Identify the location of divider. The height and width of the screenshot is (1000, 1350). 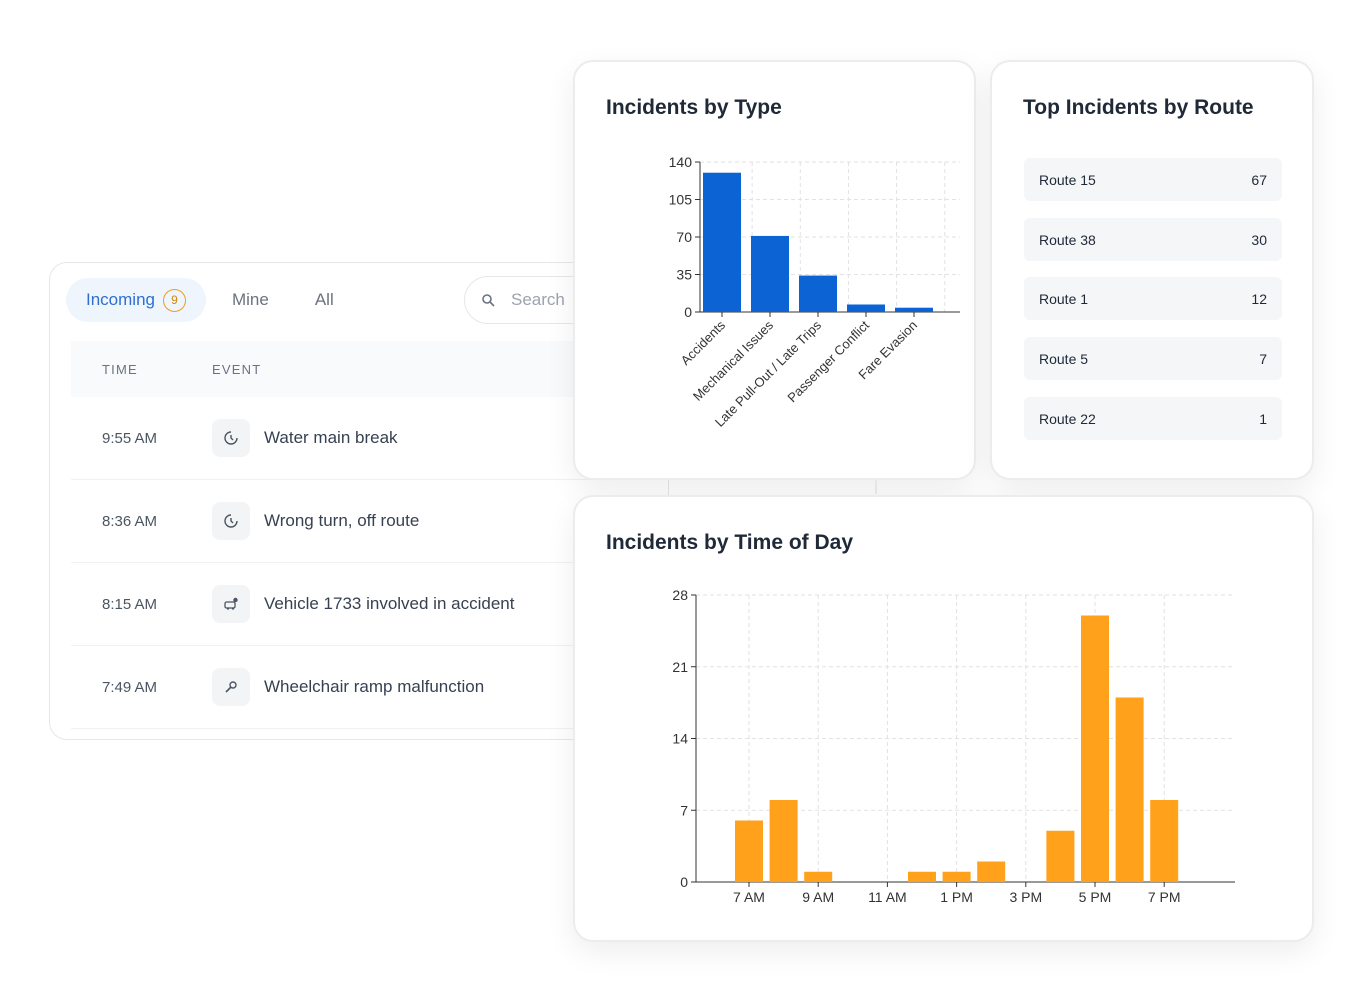
(876, 487).